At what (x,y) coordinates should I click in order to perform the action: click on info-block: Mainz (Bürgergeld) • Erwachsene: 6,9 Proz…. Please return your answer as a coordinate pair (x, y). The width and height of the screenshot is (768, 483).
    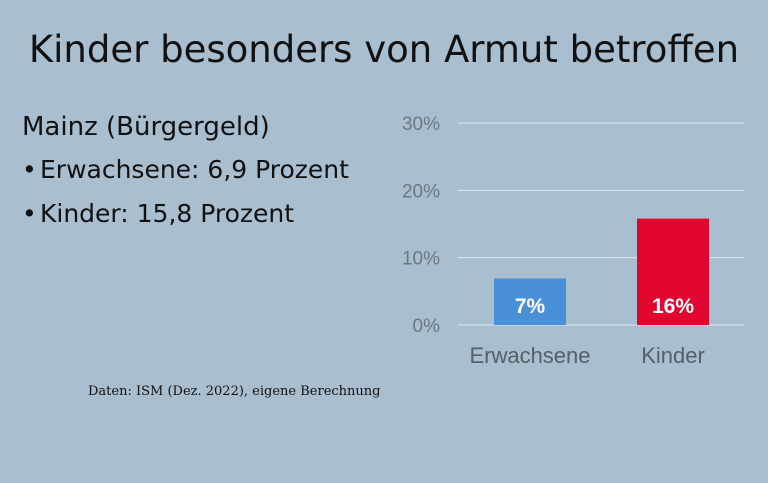
    Looking at the image, I should click on (185, 174).